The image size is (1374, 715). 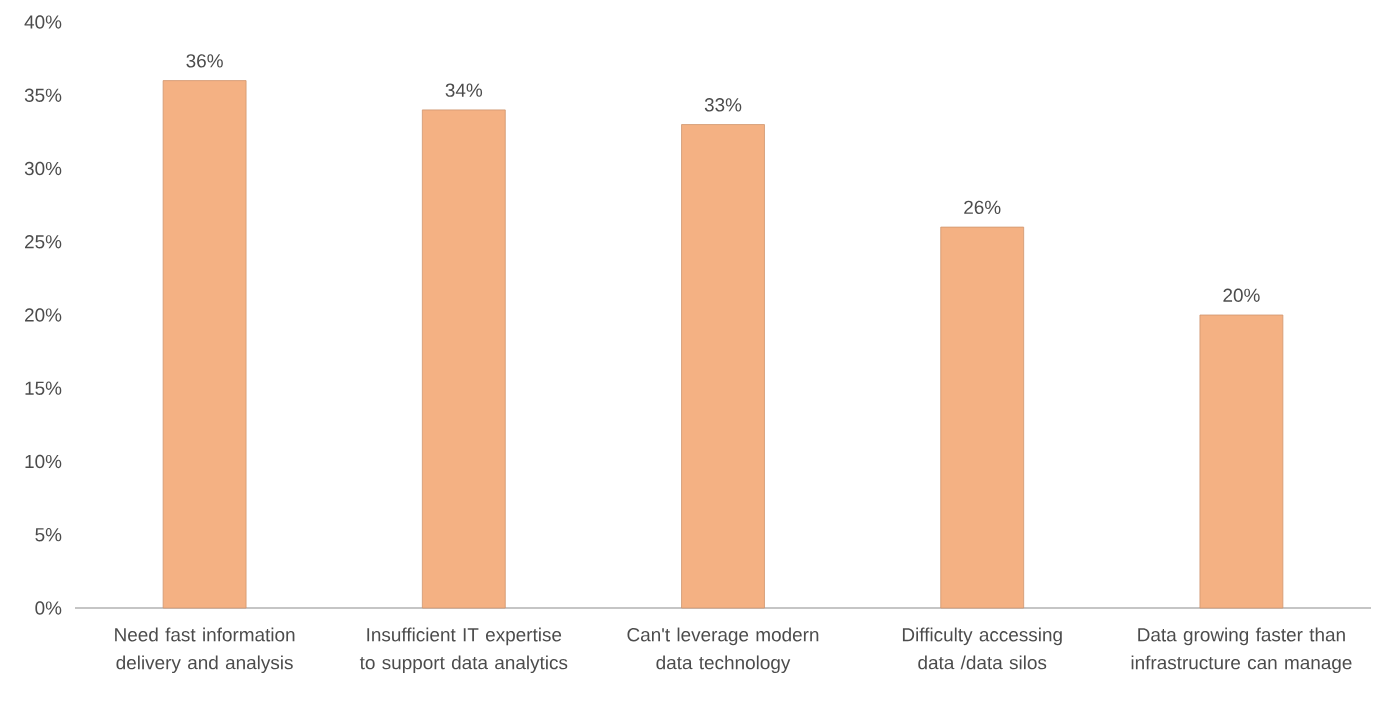 What do you see at coordinates (723, 650) in the screenshot?
I see `x-tick-label: Can't leverage modern data technology` at bounding box center [723, 650].